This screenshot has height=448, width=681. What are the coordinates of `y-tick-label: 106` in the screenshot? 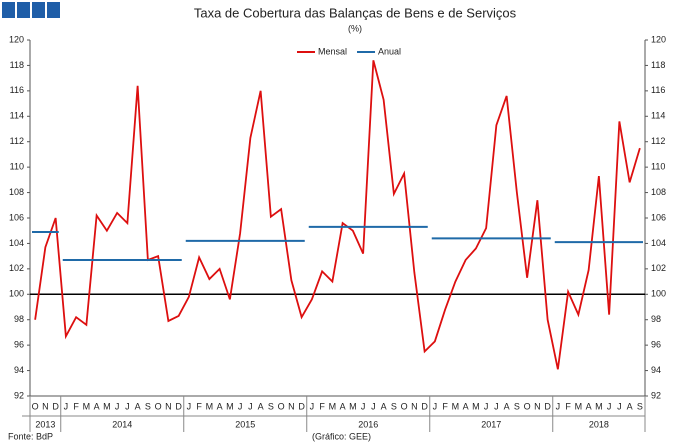 It's located at (16, 217).